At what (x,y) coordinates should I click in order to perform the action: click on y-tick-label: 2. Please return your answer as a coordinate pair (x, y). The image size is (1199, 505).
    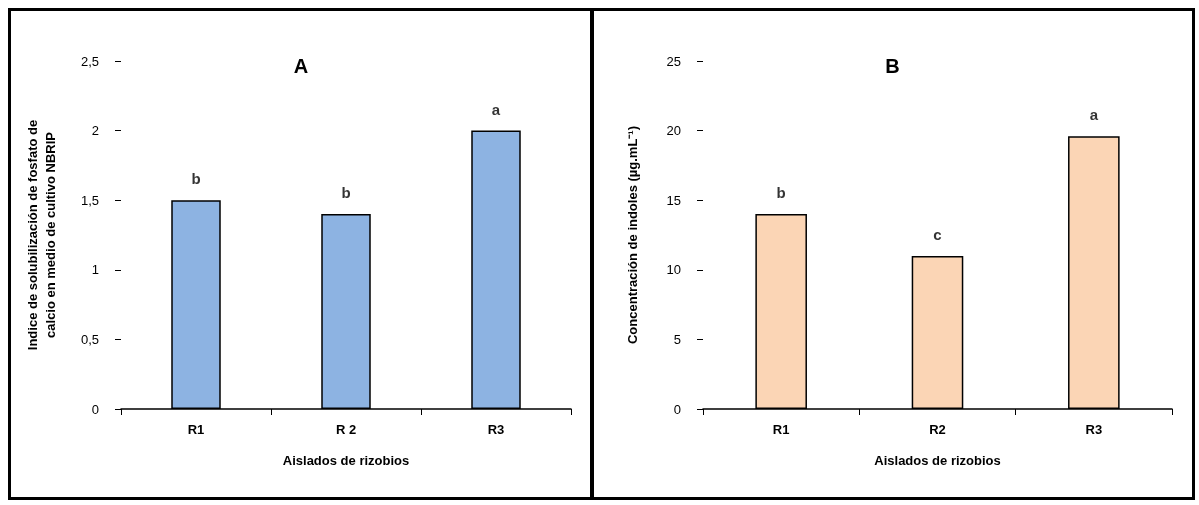
    Looking at the image, I should click on (95, 131).